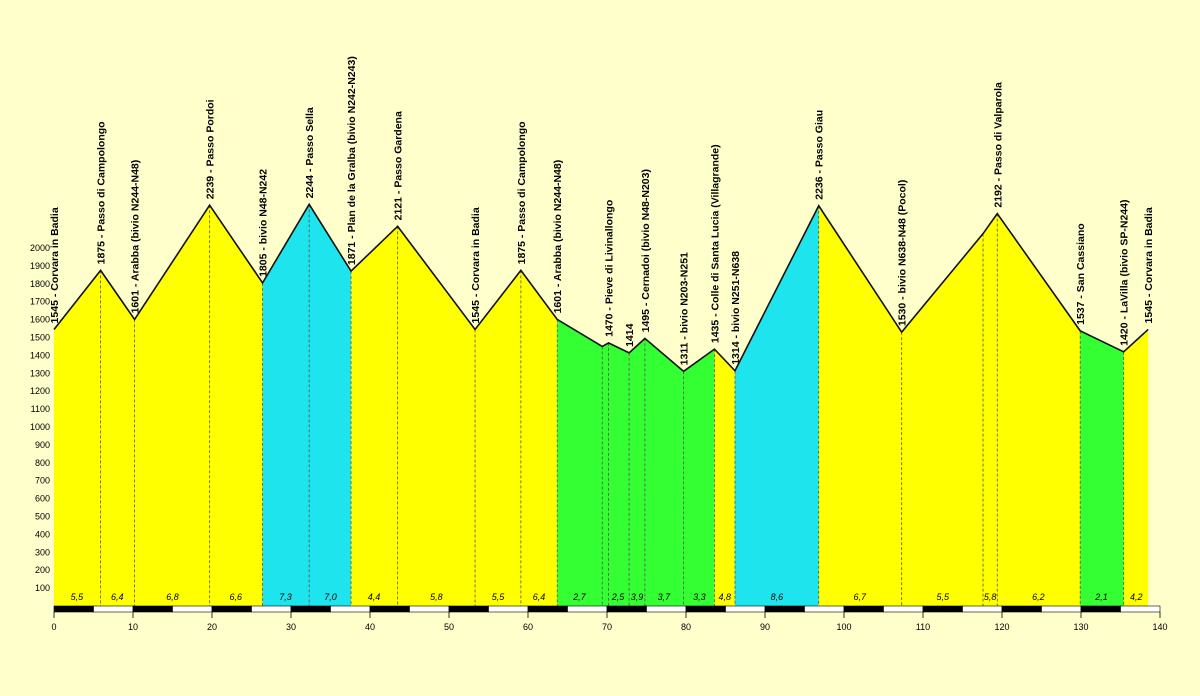  What do you see at coordinates (40, 284) in the screenshot?
I see `y-tick-label: 1800` at bounding box center [40, 284].